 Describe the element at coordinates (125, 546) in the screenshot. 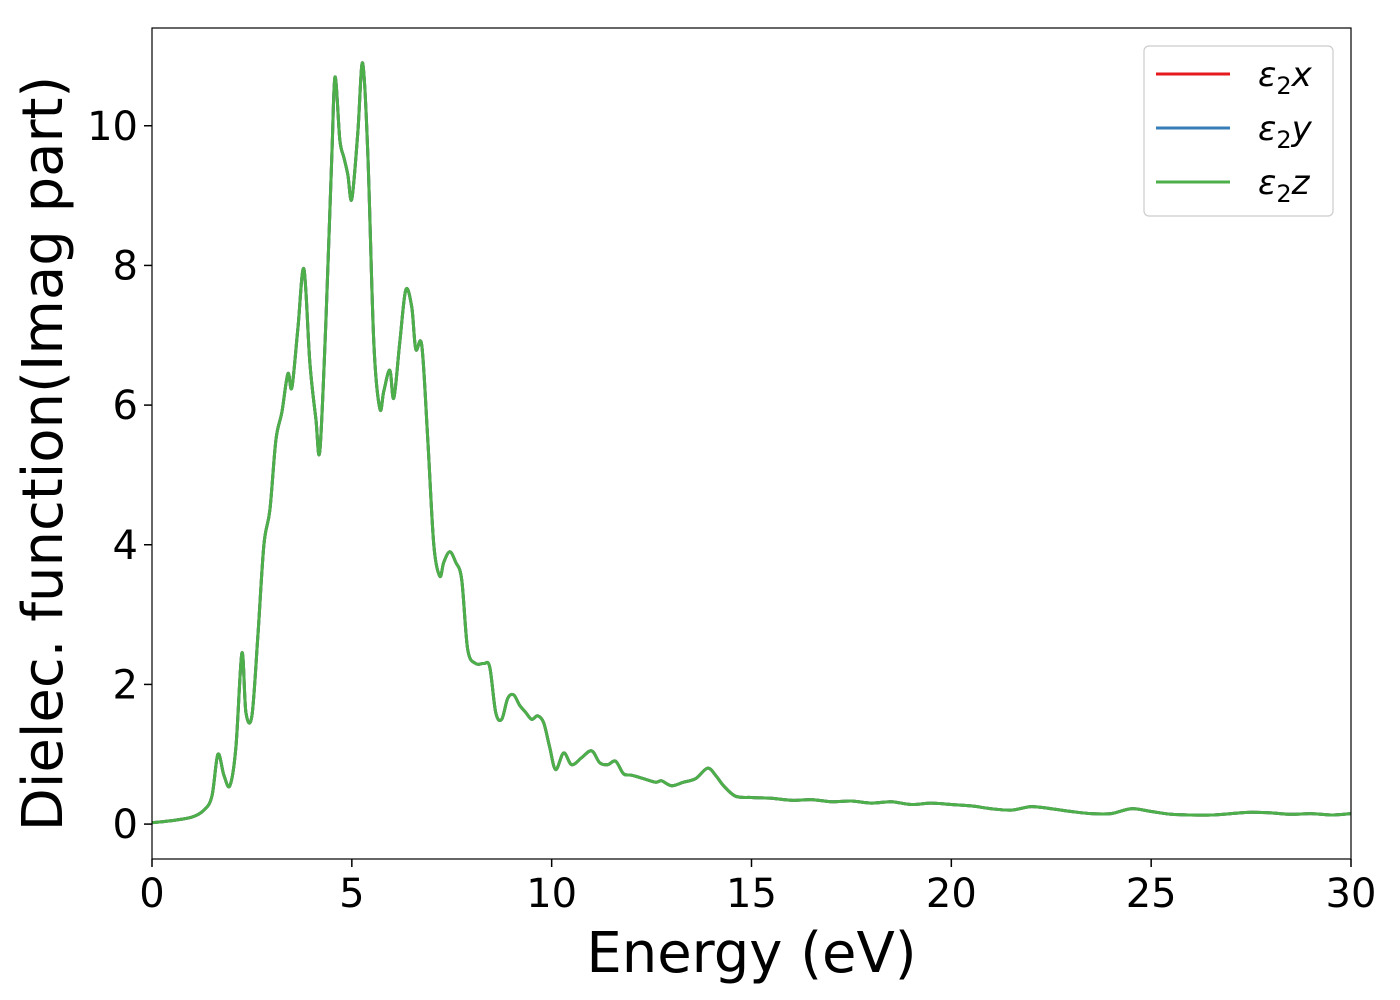

I see `y-tick-label: 4` at that location.